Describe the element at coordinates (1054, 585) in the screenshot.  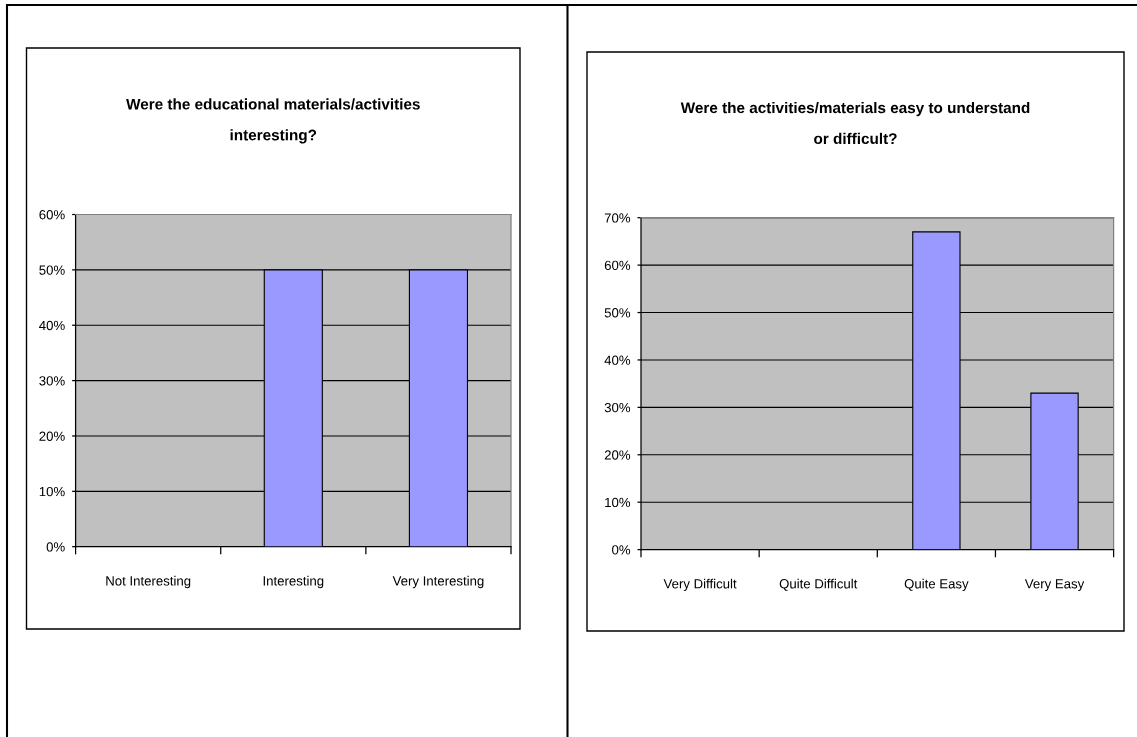
I see `x-tick-label: Very Easy` at that location.